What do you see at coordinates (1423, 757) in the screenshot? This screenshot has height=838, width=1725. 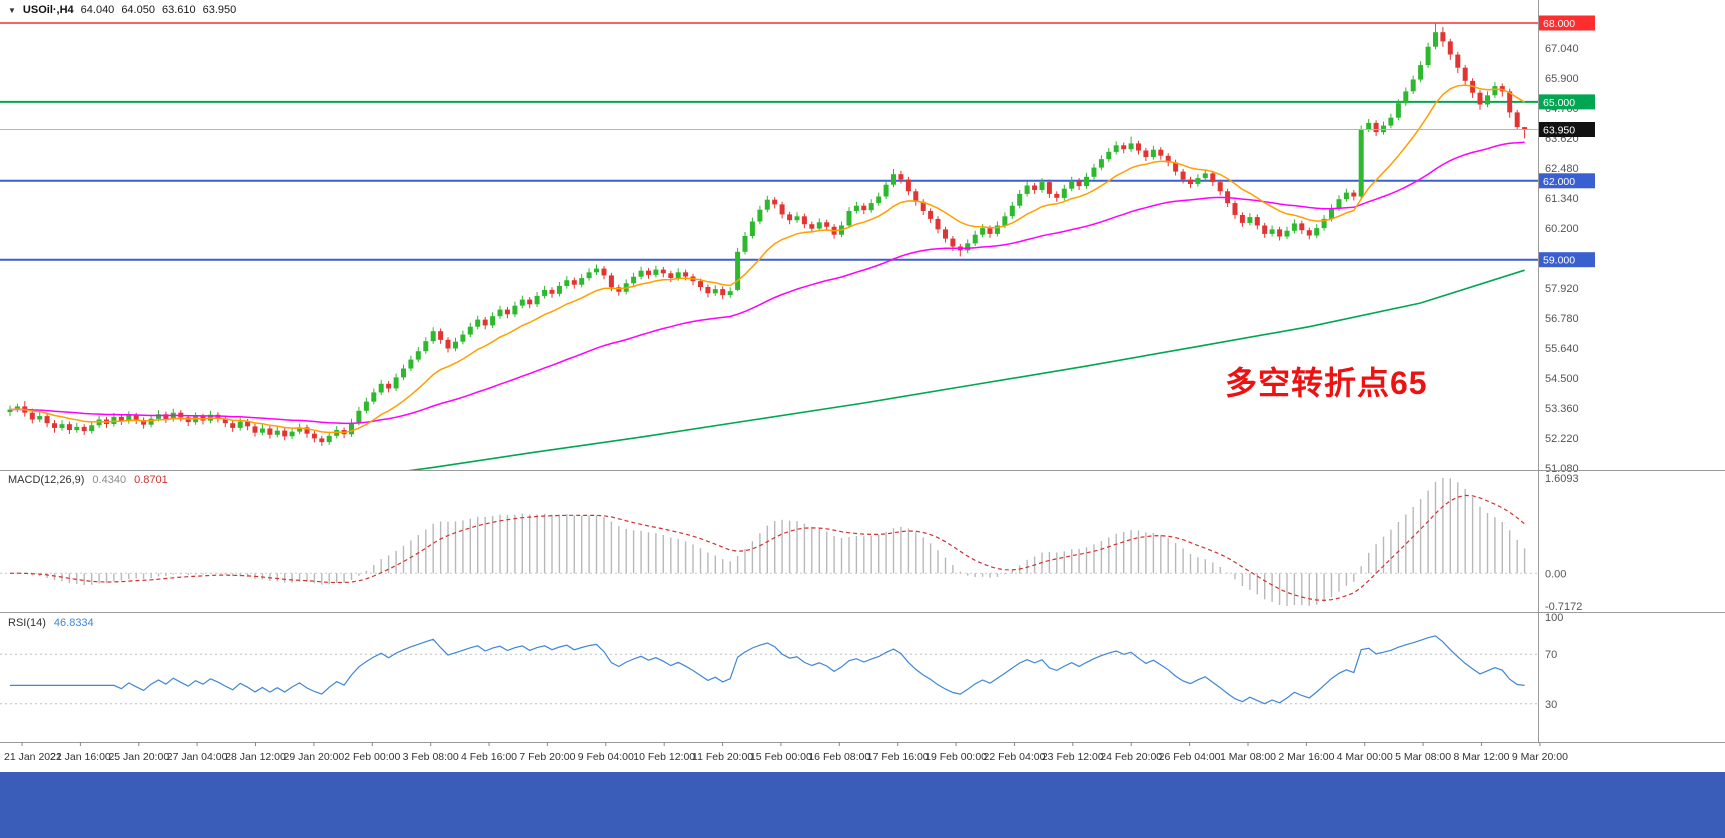 I see `time-label: 5 Mar 08:00` at bounding box center [1423, 757].